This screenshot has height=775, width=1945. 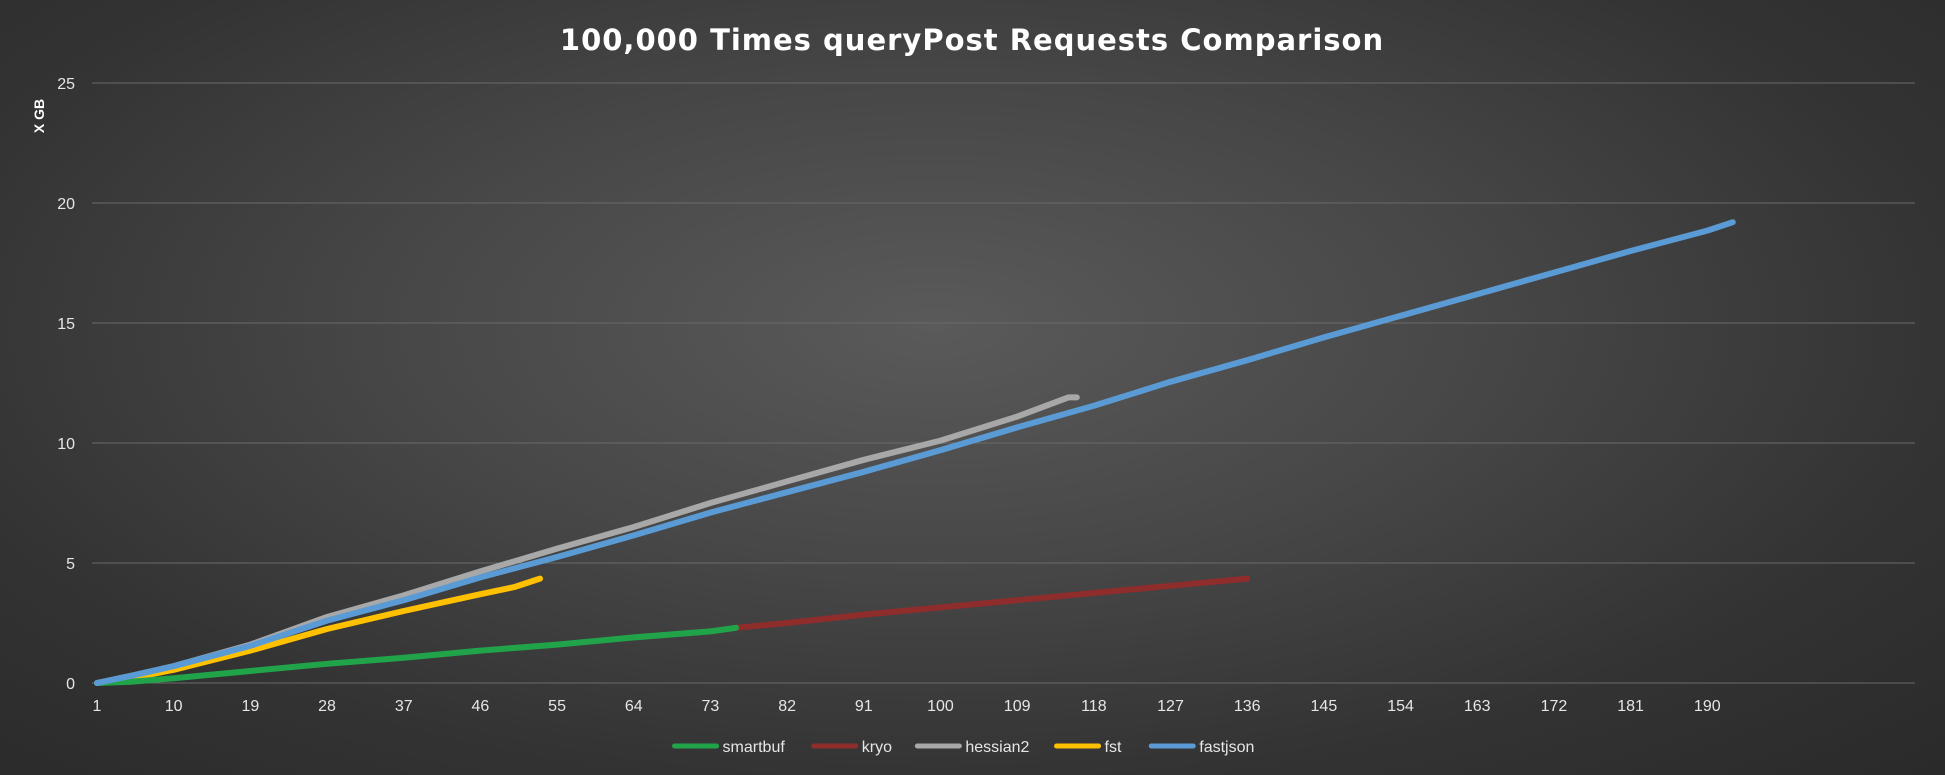 I want to click on x-tick-label: 118, so click(x=1094, y=706).